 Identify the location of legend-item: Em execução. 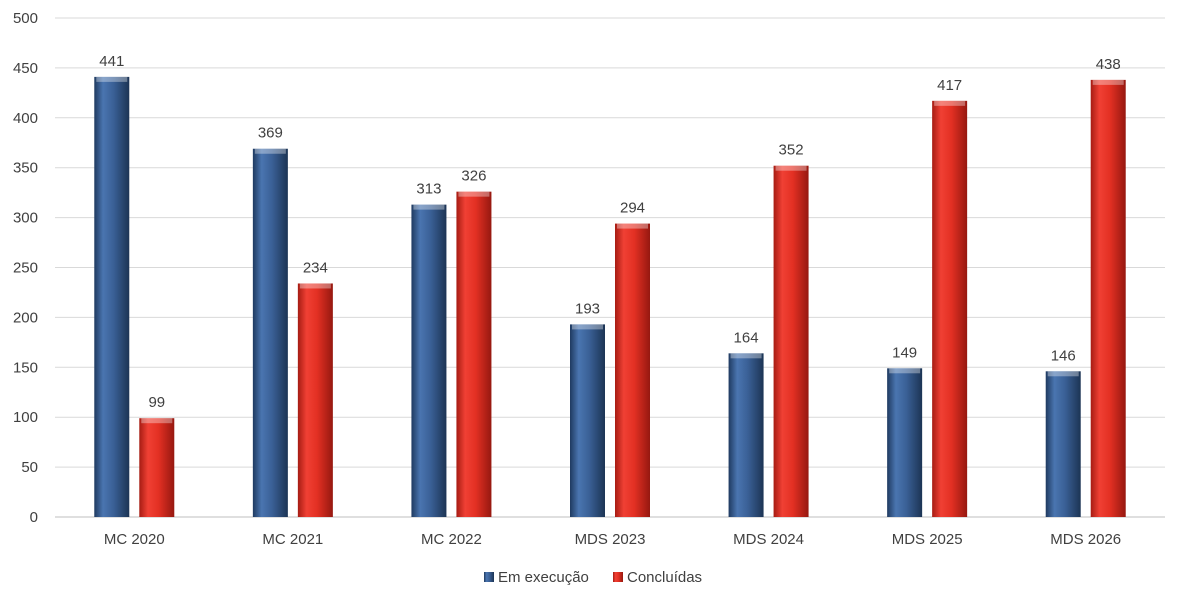
(536, 577).